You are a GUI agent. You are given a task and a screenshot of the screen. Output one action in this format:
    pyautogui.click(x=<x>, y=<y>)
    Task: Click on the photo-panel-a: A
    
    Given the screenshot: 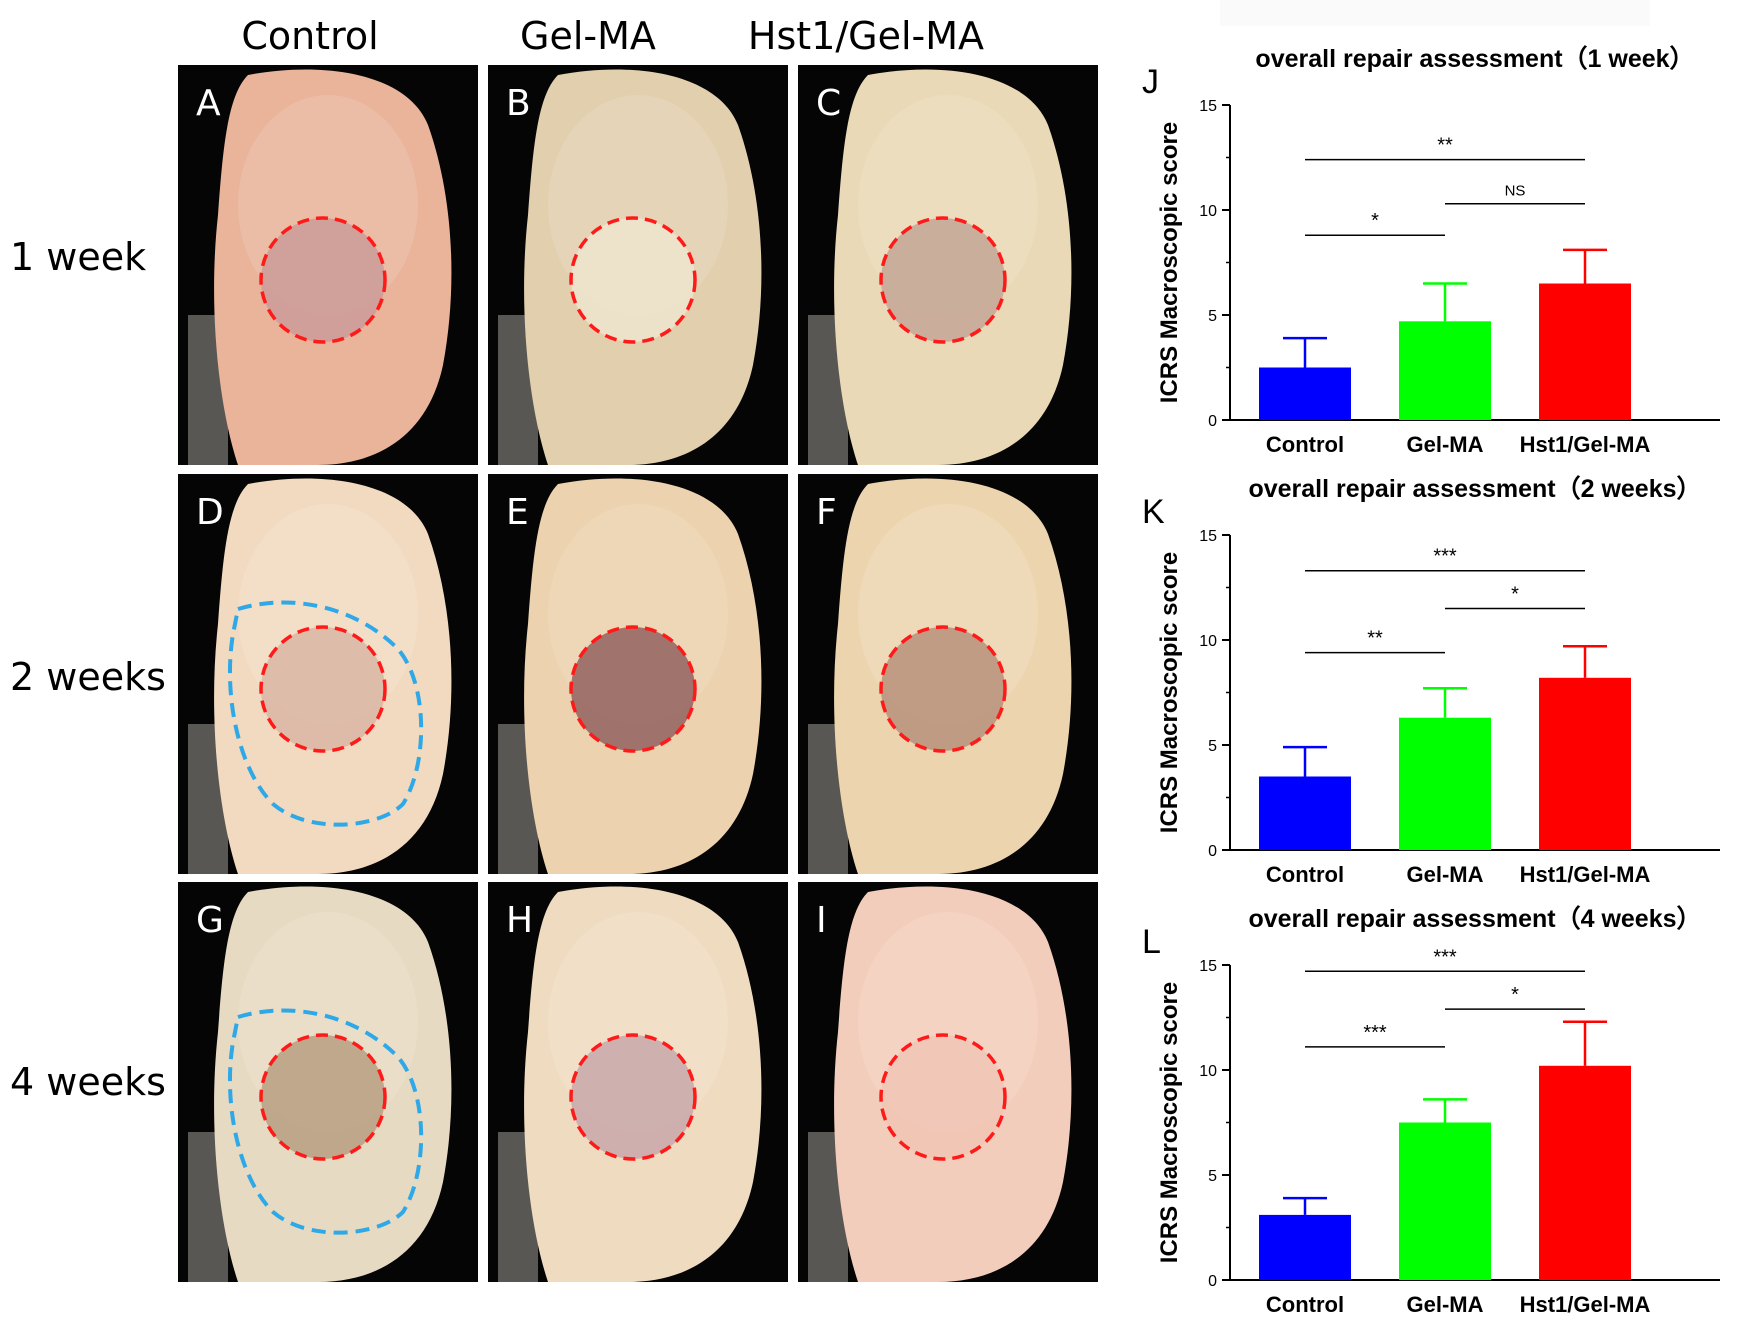 What is the action you would take?
    pyautogui.click(x=328, y=265)
    